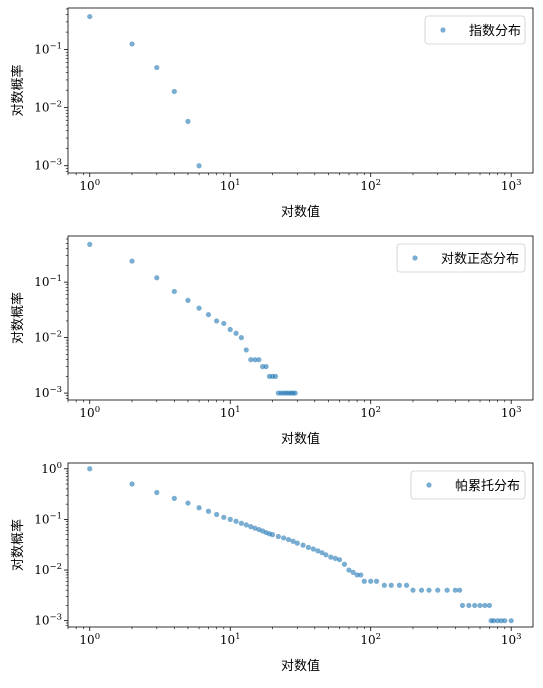 The image size is (543, 688). I want to click on x-tick-label: 102, so click(370, 185).